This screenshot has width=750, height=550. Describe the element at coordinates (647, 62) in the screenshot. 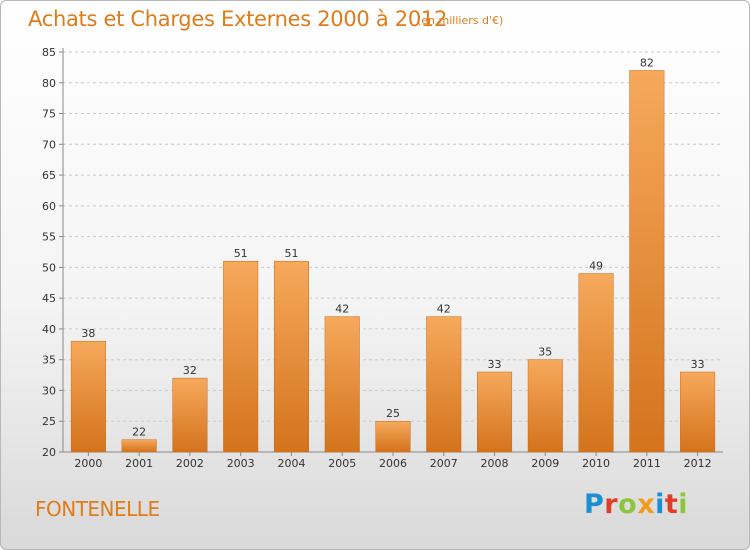

I see `value-label-2011: 82` at that location.